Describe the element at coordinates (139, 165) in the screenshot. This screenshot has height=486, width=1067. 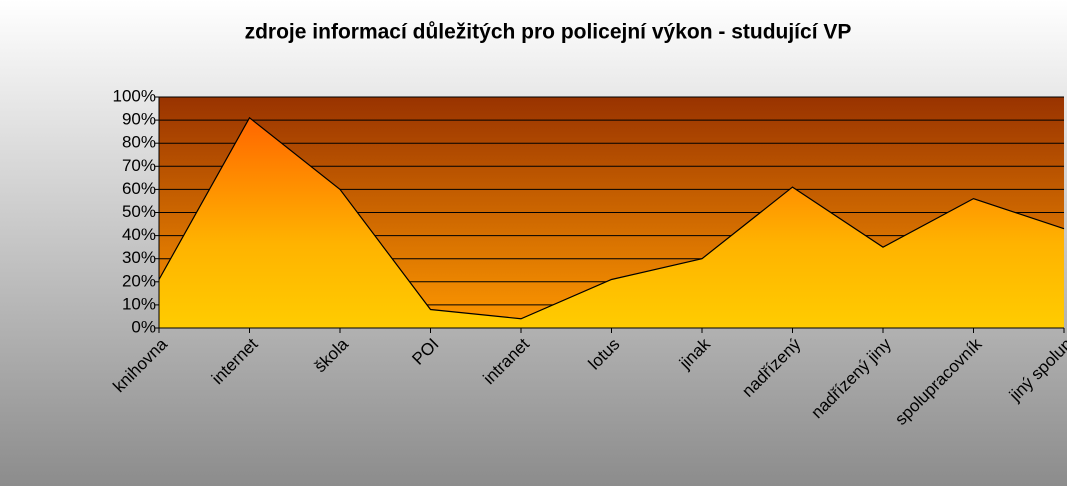
I see `y-tick-label: 70%` at that location.